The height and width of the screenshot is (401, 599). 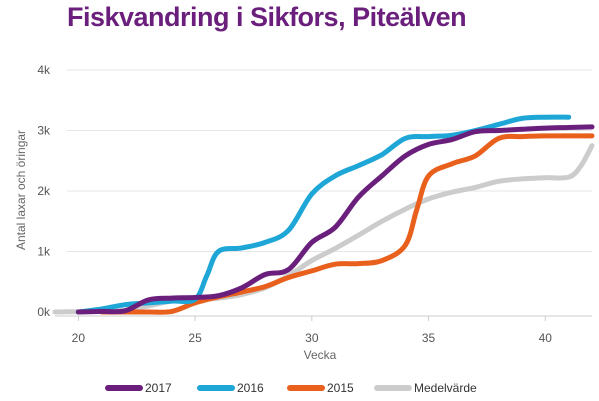 What do you see at coordinates (267, 17) in the screenshot?
I see `chart-title: Fiskvandring i Sikfors, Piteälven` at bounding box center [267, 17].